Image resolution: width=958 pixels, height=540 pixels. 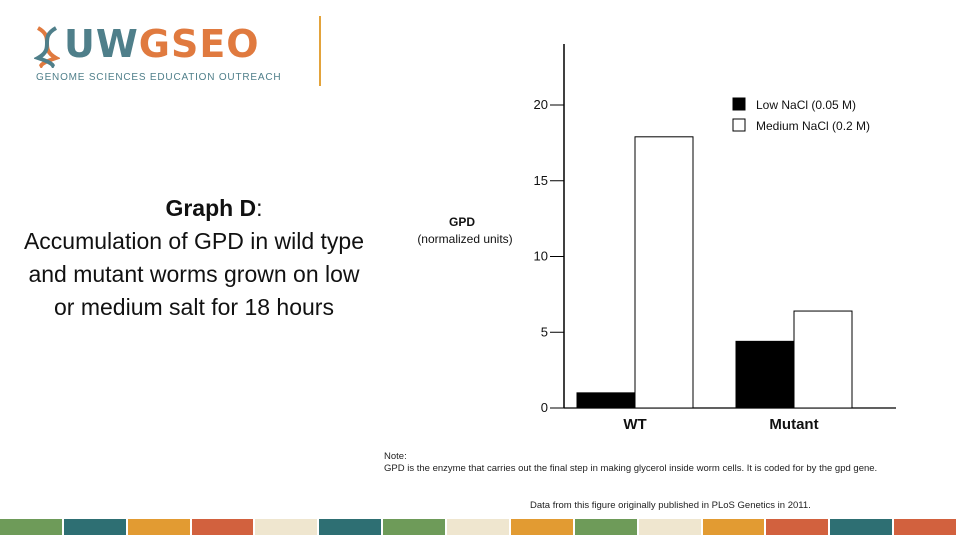 What do you see at coordinates (541, 180) in the screenshot?
I see `y-tick-label: 15` at bounding box center [541, 180].